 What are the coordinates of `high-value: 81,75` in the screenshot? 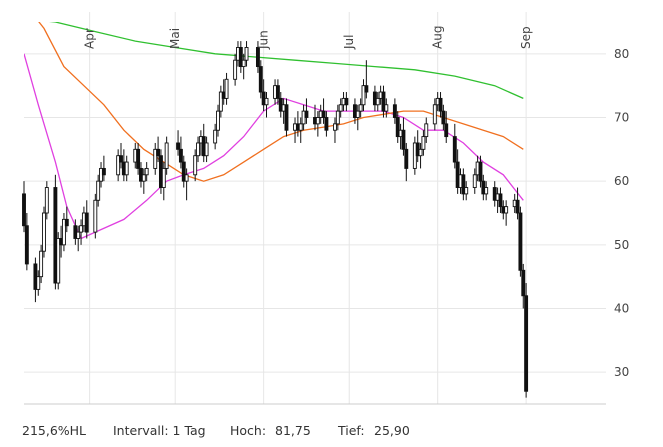 It's located at (293, 430).